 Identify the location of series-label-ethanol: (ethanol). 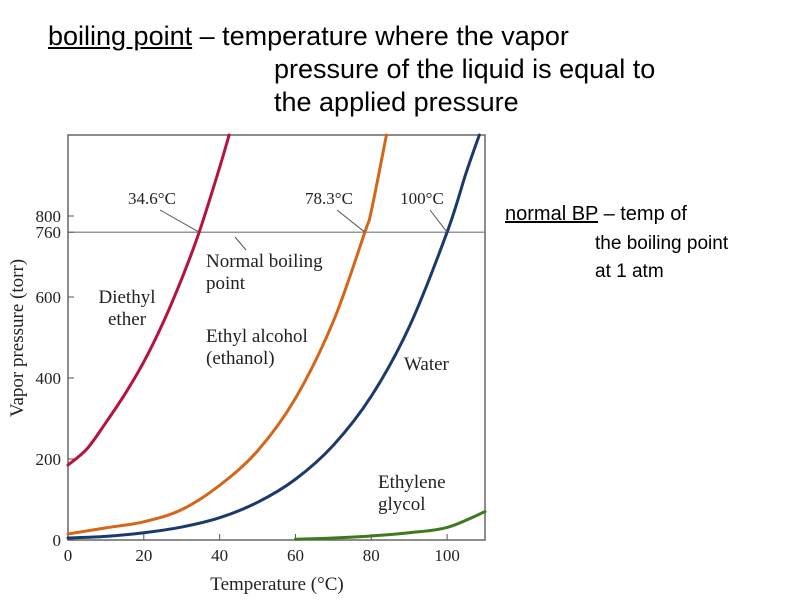
(240, 358).